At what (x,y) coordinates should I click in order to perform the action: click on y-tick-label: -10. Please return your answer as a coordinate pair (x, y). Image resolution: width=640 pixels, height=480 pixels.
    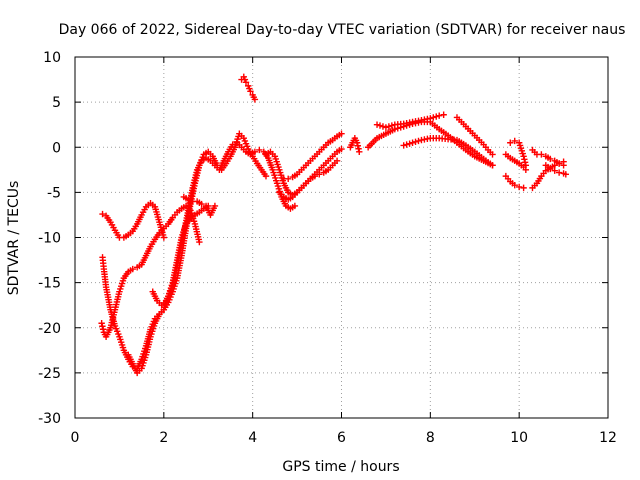
    Looking at the image, I should click on (49, 239).